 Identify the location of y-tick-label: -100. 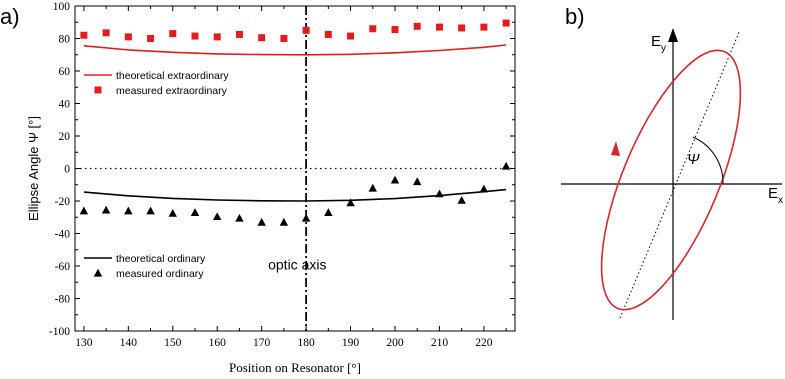
(59, 332).